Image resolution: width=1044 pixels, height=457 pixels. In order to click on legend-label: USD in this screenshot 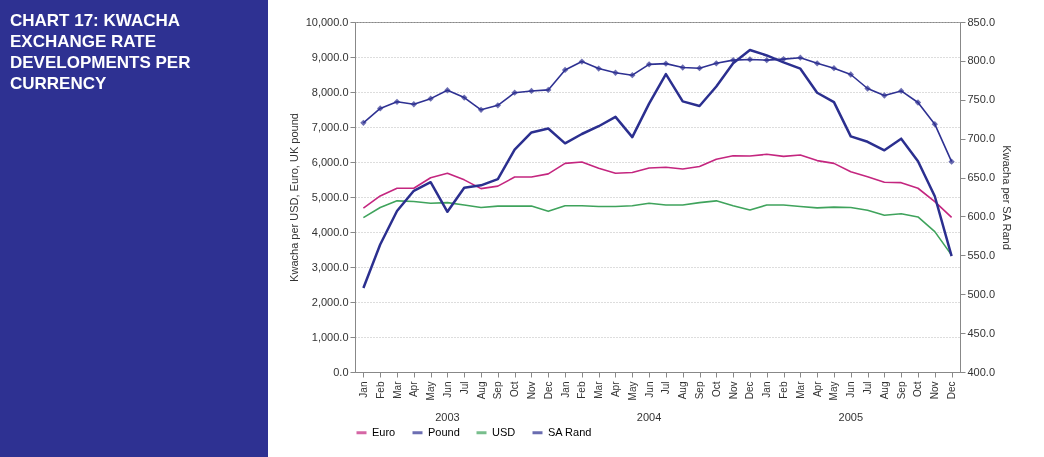, I will do `click(504, 431)`.